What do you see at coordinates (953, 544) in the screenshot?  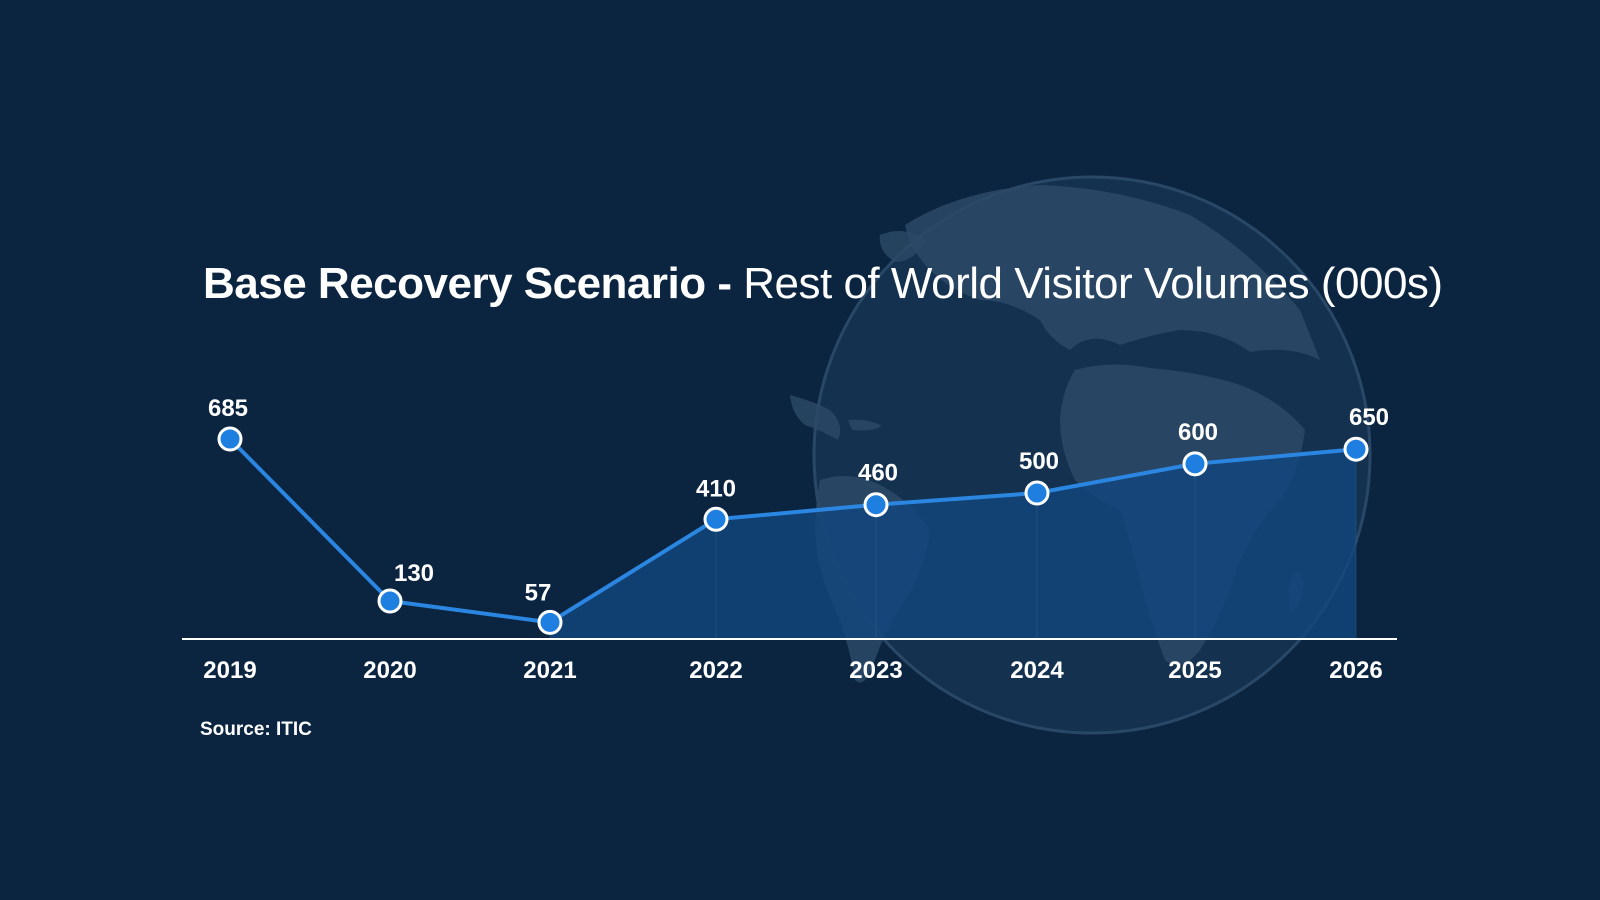 I see `area-fill` at bounding box center [953, 544].